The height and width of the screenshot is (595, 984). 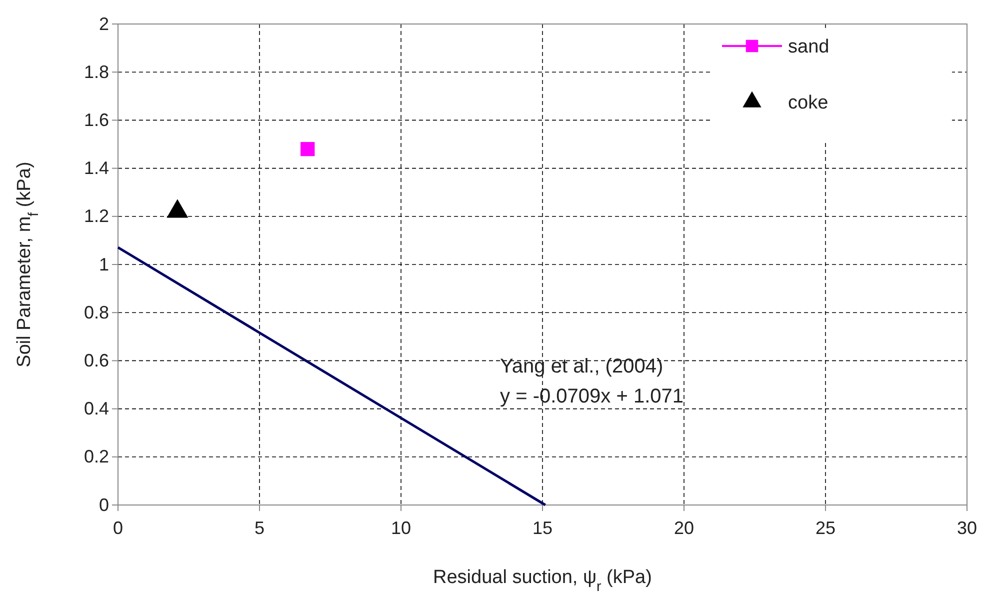 I want to click on y-tick-label: 0, so click(x=103, y=504).